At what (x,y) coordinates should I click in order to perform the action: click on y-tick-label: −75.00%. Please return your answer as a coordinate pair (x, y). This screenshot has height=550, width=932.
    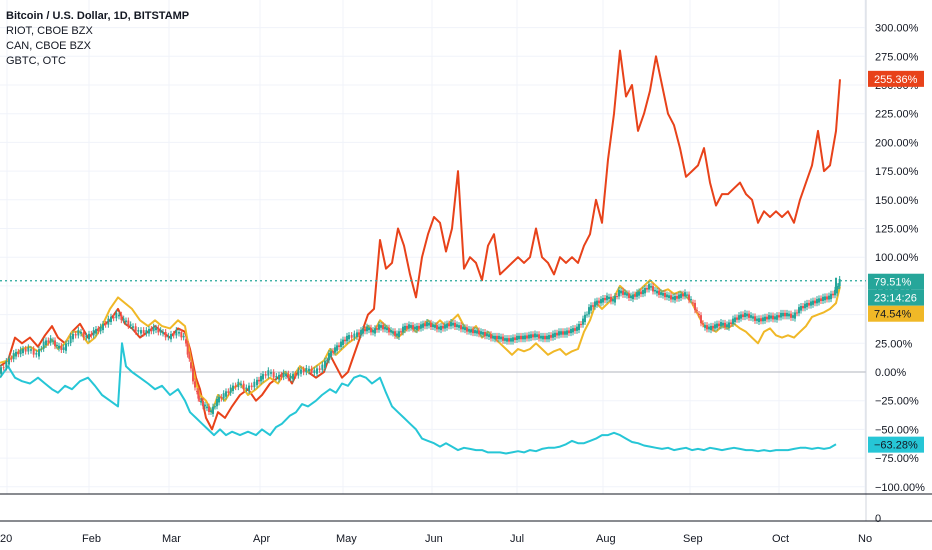
    Looking at the image, I should click on (897, 459).